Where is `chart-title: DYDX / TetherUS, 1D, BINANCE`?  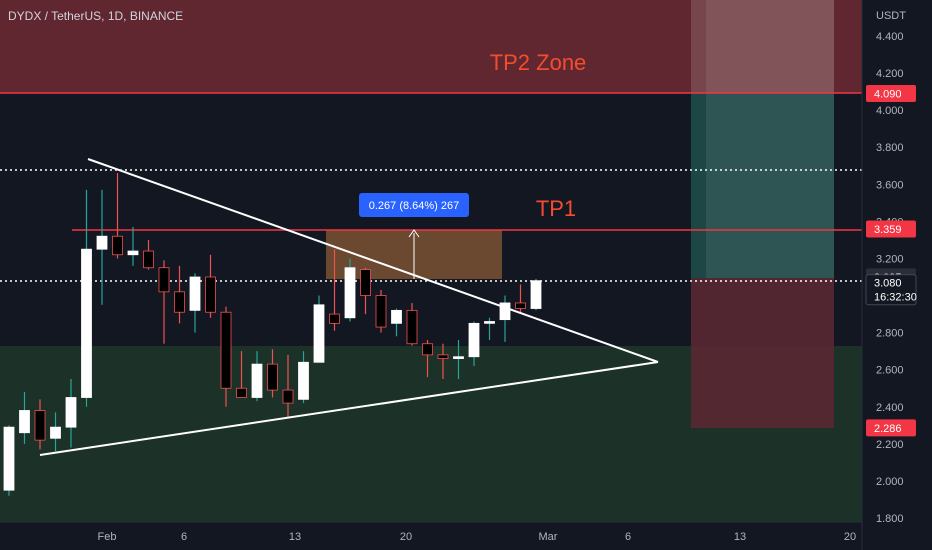
chart-title: DYDX / TetherUS, 1D, BINANCE is located at coordinates (95, 16).